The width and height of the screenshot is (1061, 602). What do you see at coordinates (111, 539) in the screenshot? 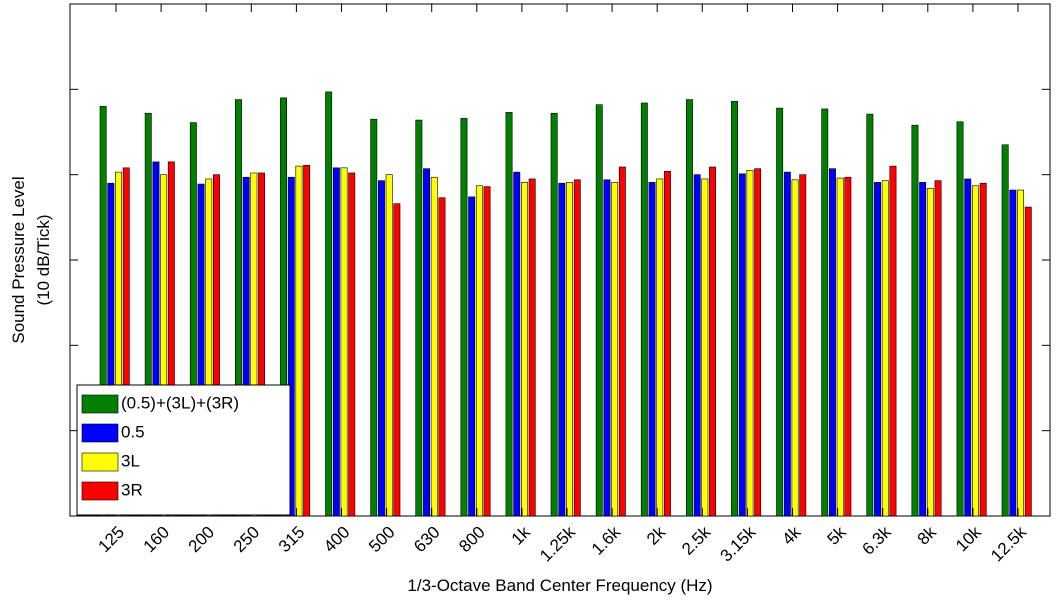
I see `x-tick-label: 125` at bounding box center [111, 539].